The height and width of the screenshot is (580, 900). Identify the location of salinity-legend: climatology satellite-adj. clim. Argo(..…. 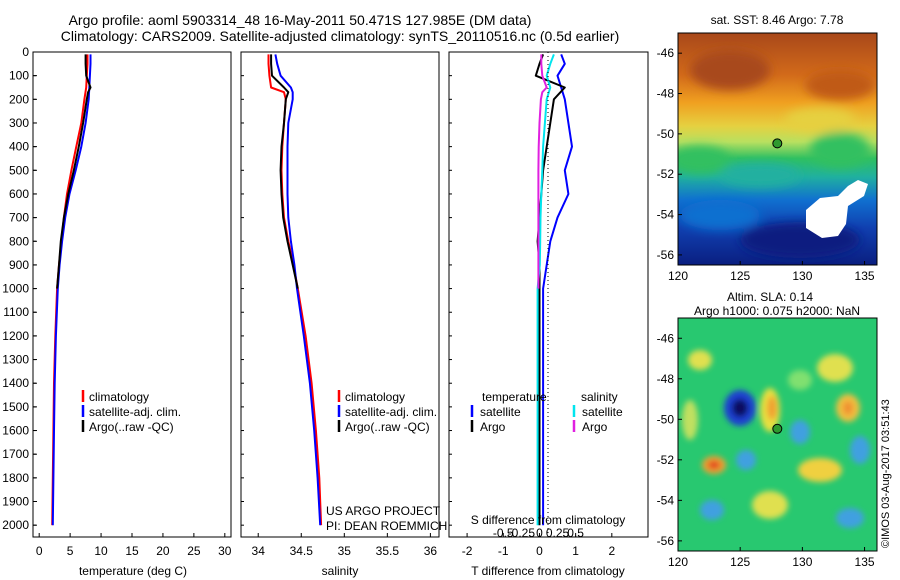
(387, 412).